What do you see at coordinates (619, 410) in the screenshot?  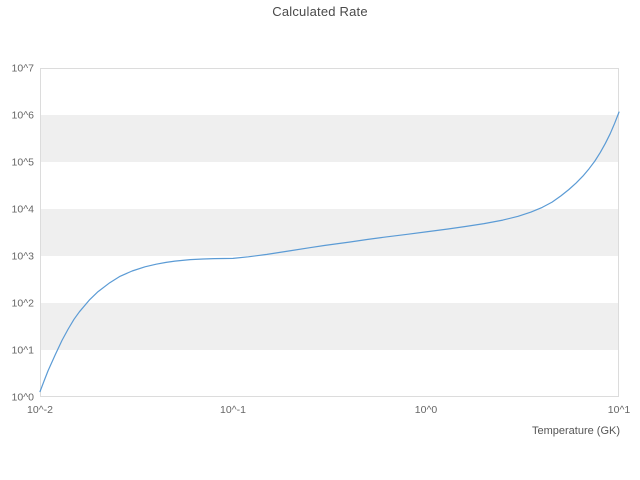 I see `x-tick-label: 10^1` at bounding box center [619, 410].